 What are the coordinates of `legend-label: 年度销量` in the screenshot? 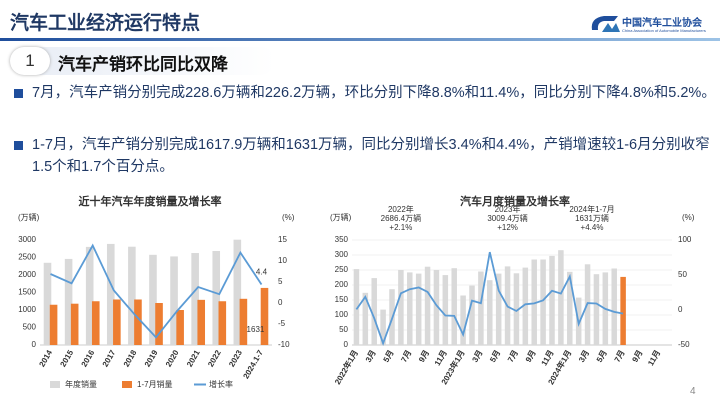 It's located at (81, 384).